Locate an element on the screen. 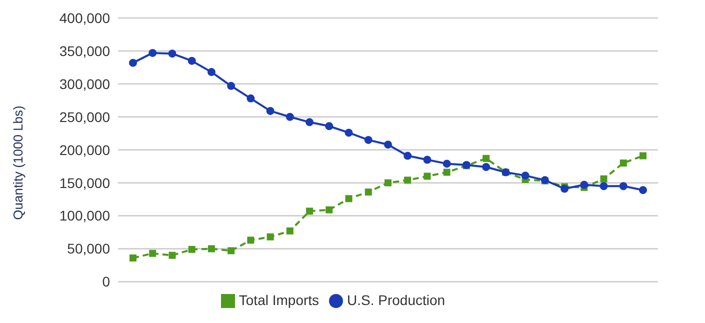 This screenshot has width=705, height=323. y-tick-label: 300,000 is located at coordinates (84, 84).